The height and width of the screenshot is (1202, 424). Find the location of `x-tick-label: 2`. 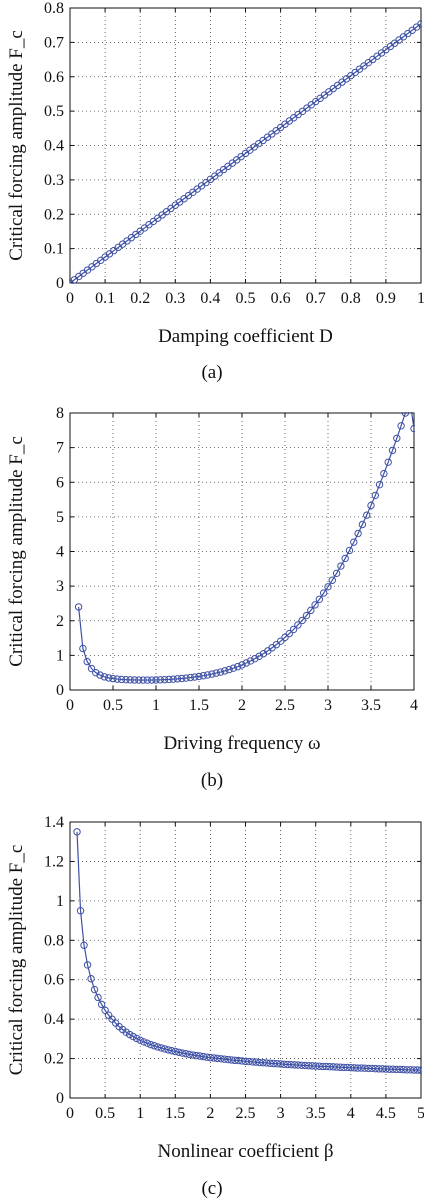

x-tick-label: 2 is located at coordinates (210, 1113).